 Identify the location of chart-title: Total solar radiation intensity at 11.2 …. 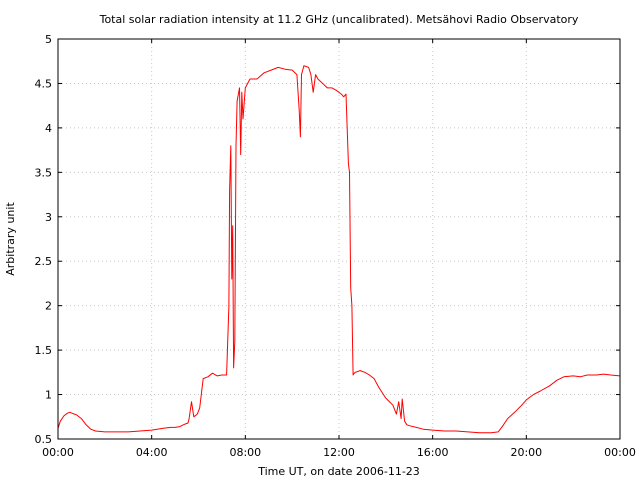
(339, 19).